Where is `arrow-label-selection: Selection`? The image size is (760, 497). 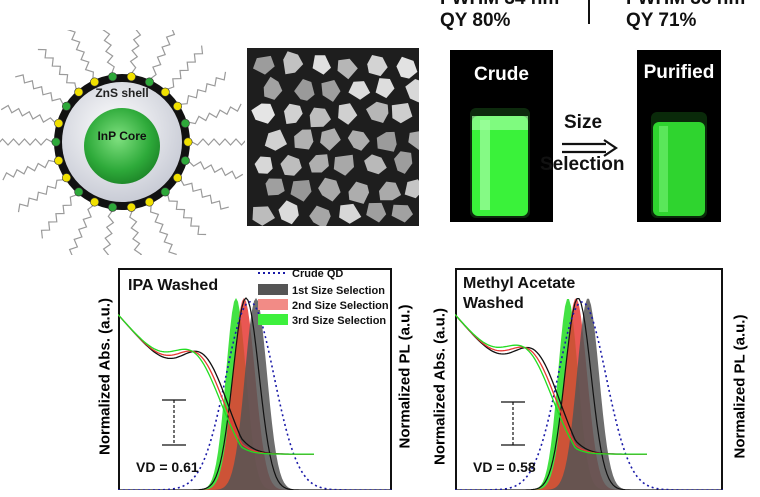
arrow-label-selection: Selection is located at coordinates (582, 164).